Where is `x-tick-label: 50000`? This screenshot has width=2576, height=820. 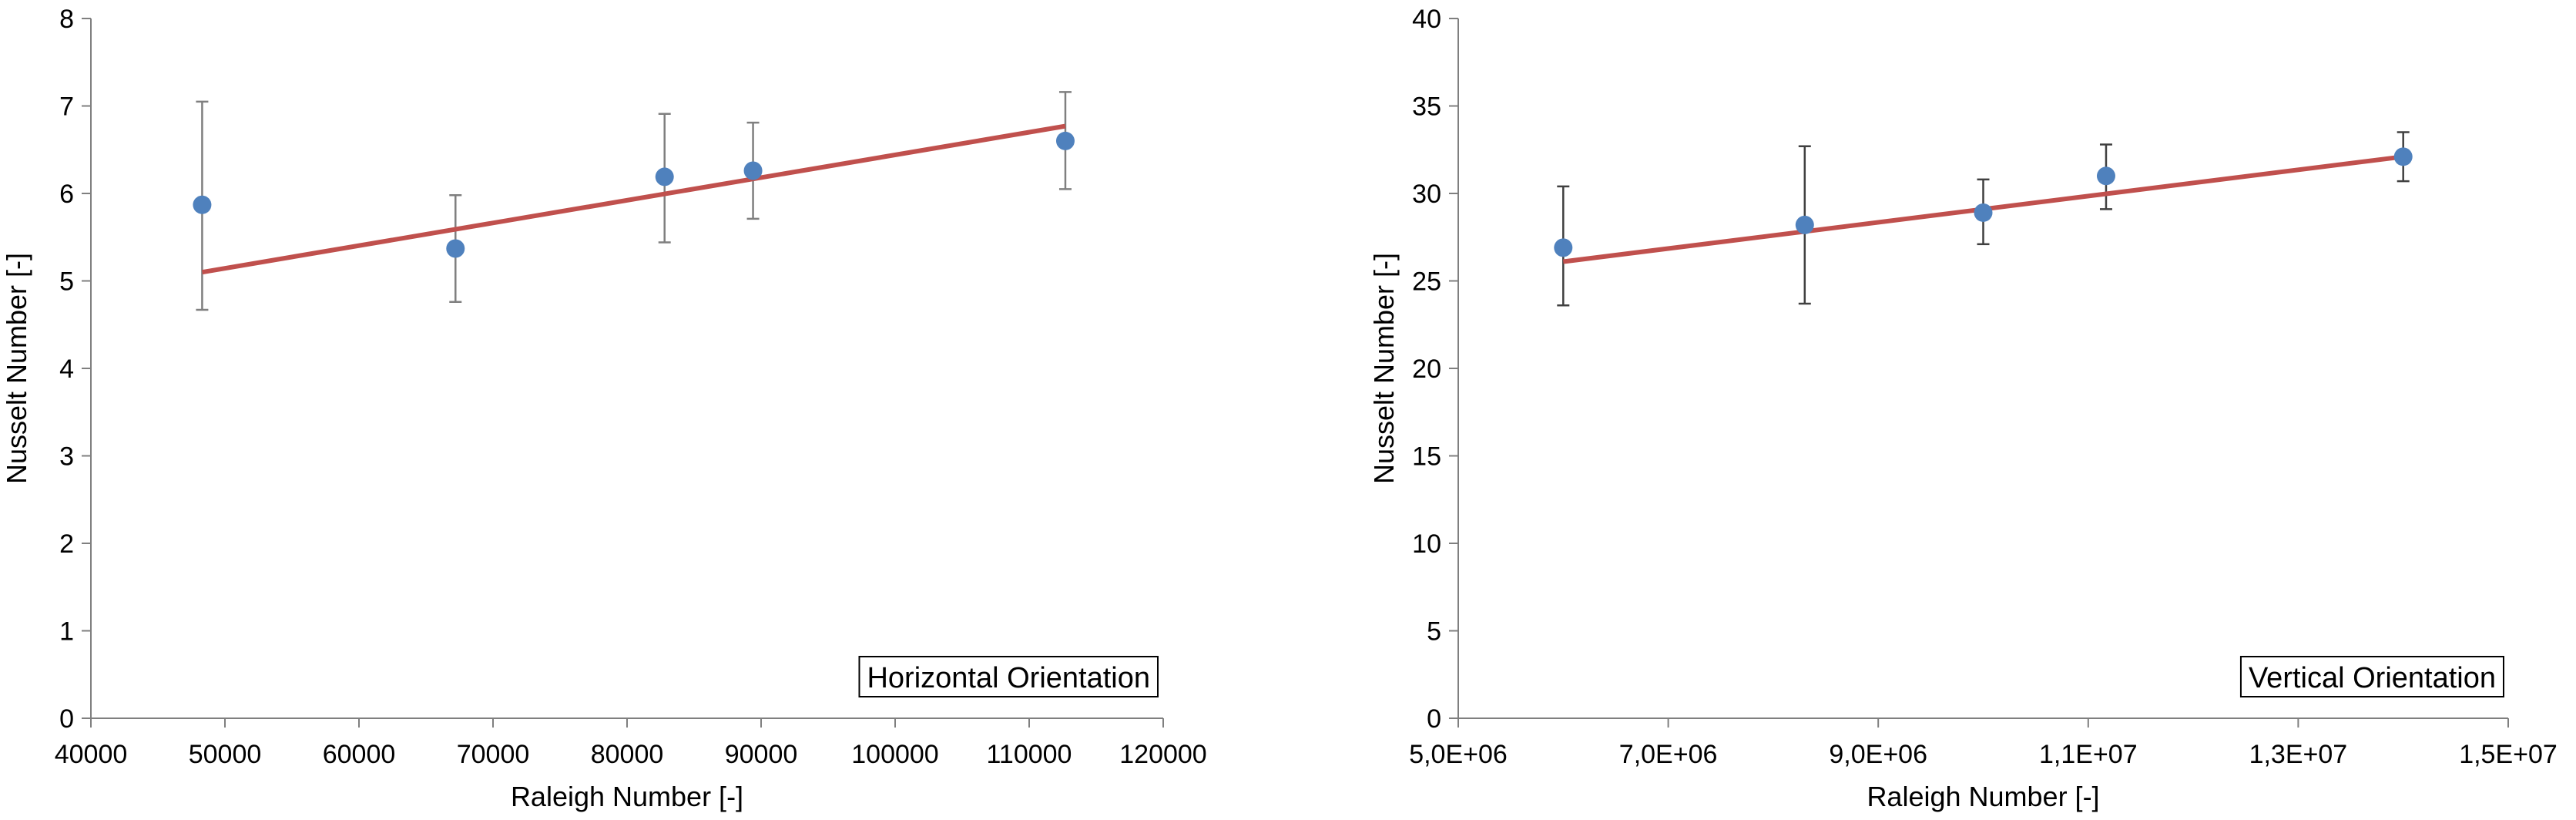
x-tick-label: 50000 is located at coordinates (225, 754).